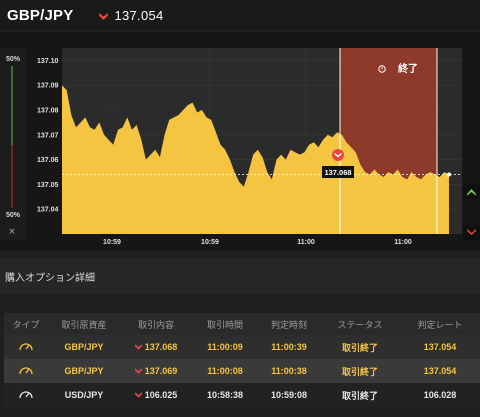  I want to click on left-gauge: 50% 50% ×, so click(13, 144).